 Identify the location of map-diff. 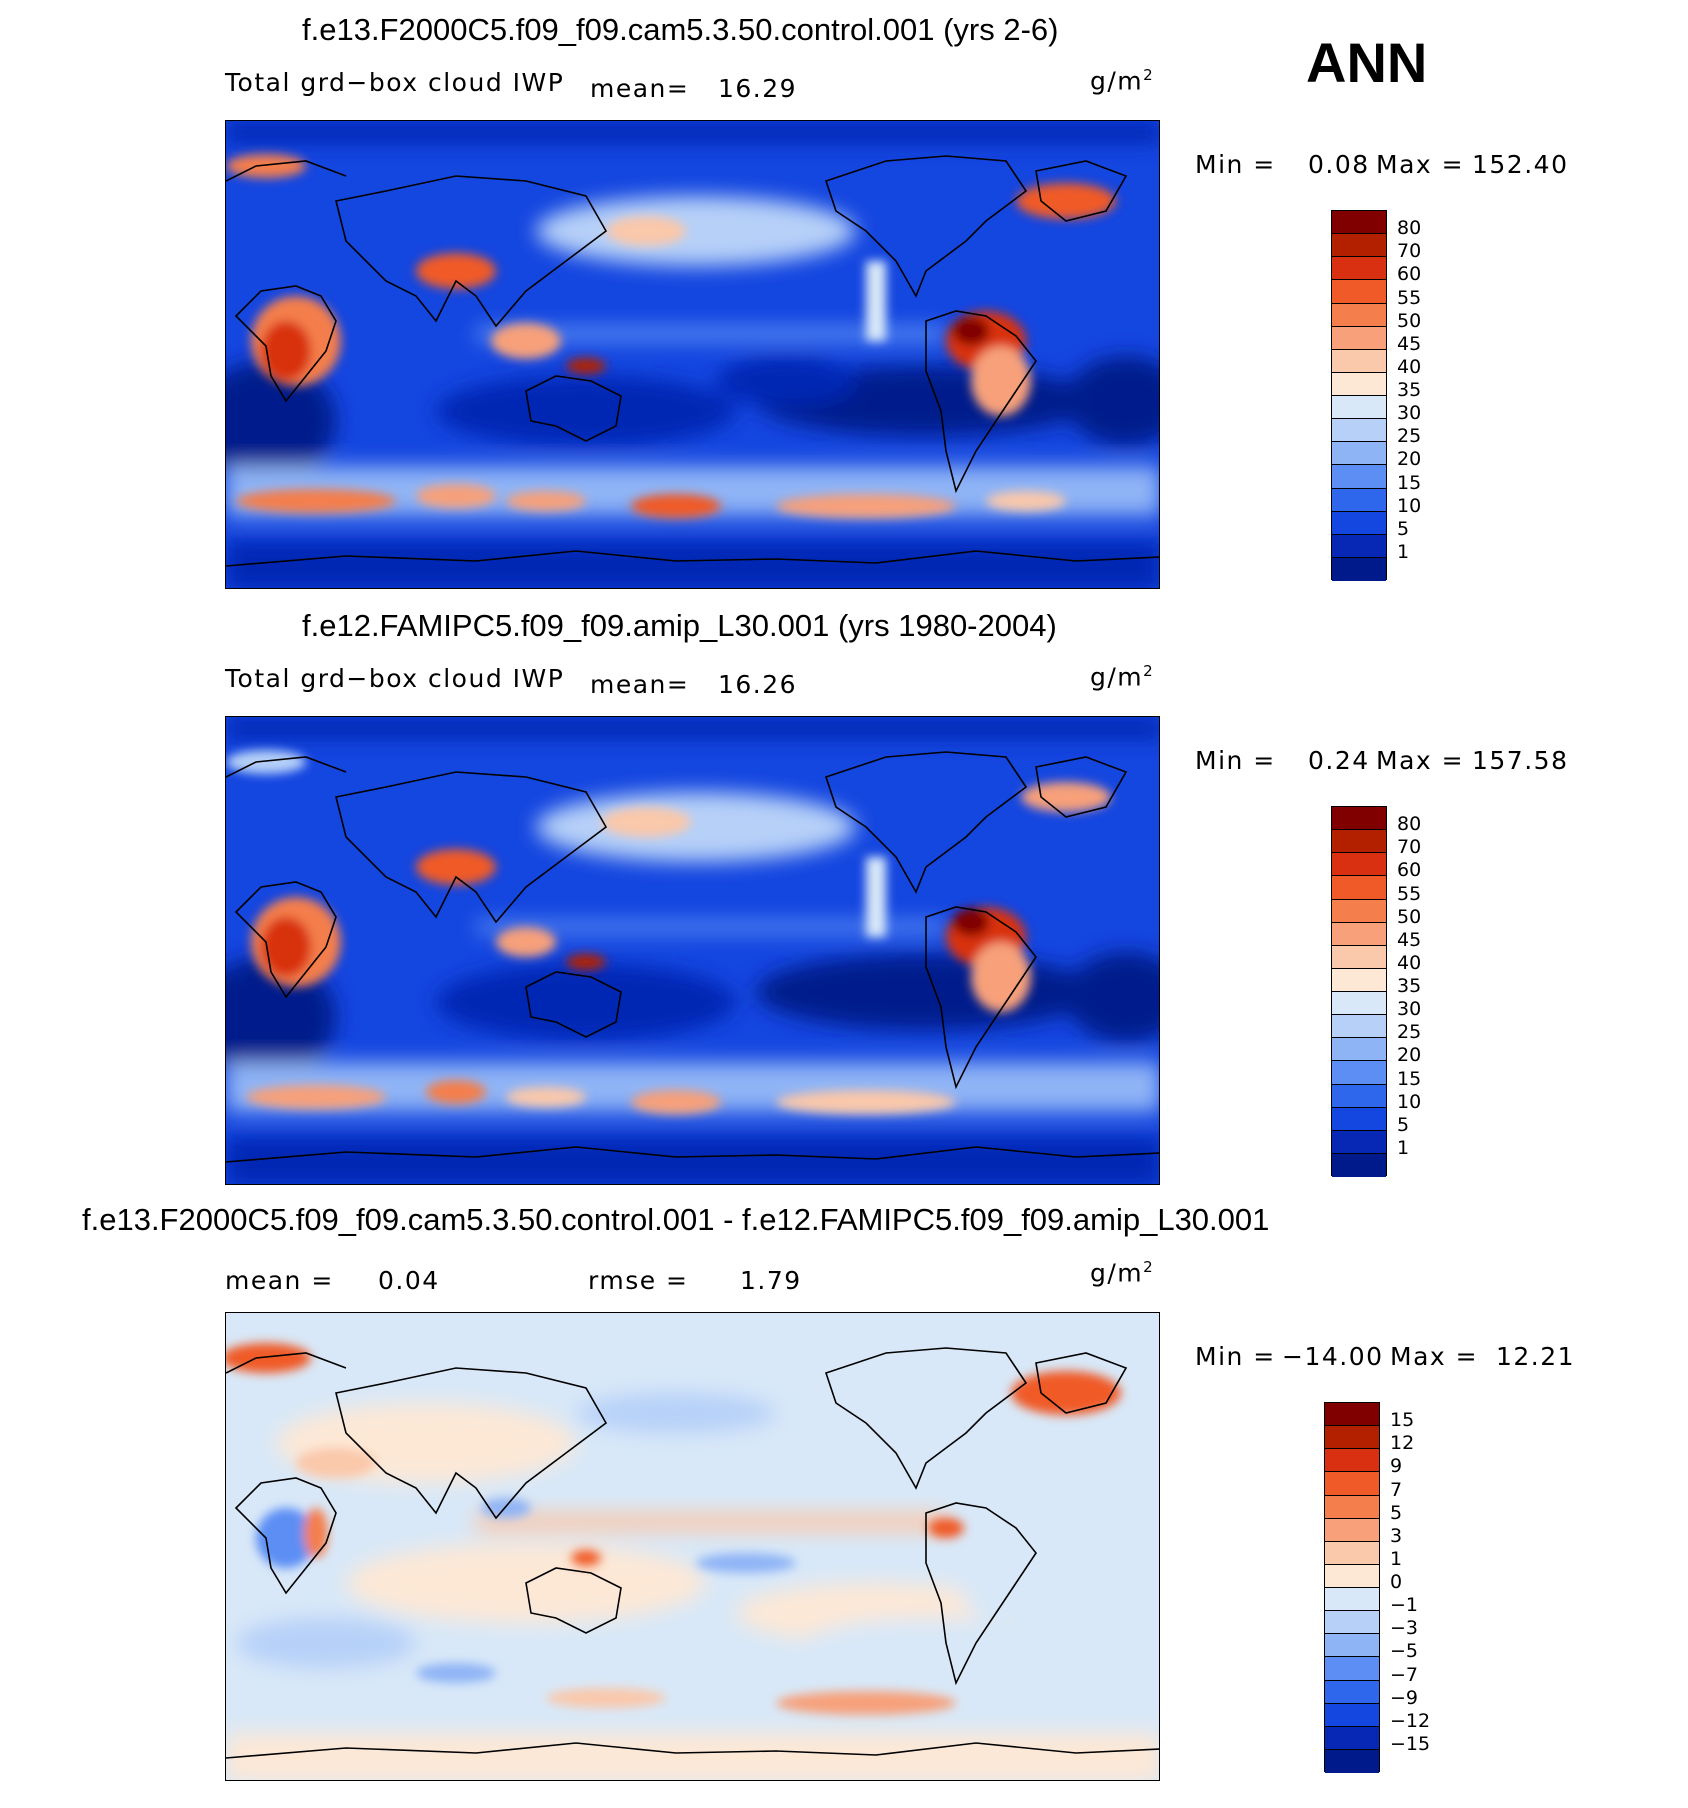
(692, 1546).